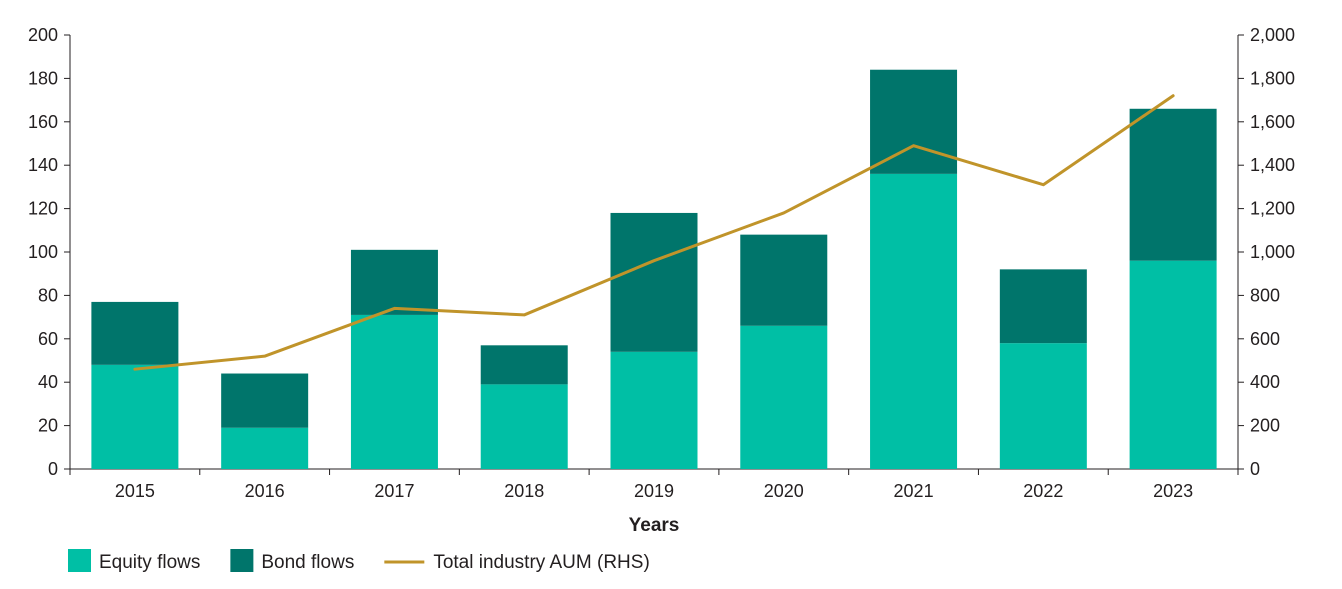  What do you see at coordinates (1272, 165) in the screenshot?
I see `y-right-tick-label: 1,400` at bounding box center [1272, 165].